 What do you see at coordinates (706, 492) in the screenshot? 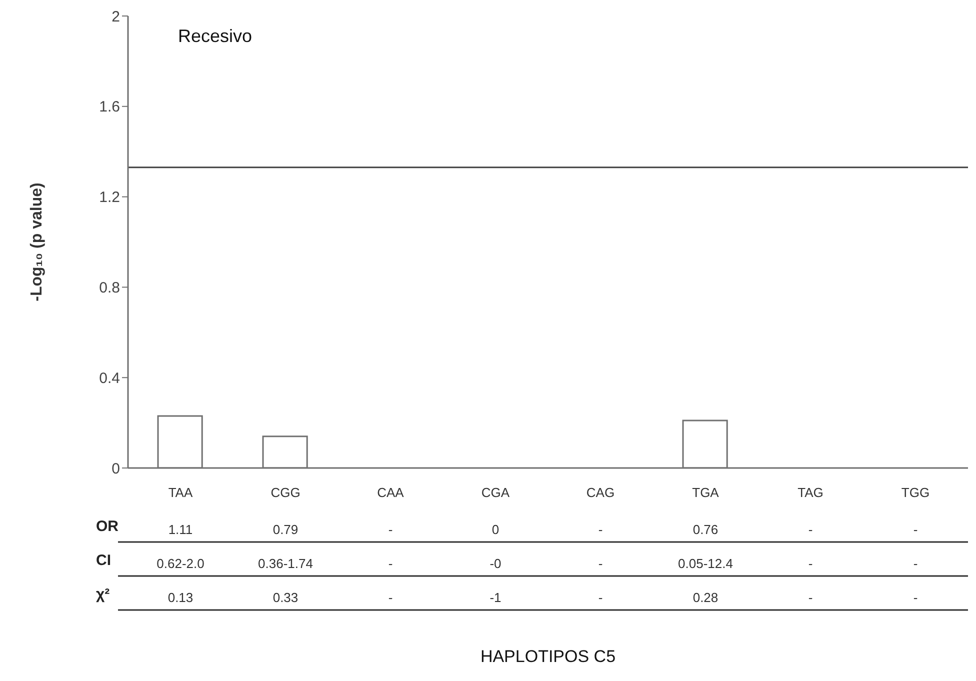
I see `x-tick-label: TGA` at bounding box center [706, 492].